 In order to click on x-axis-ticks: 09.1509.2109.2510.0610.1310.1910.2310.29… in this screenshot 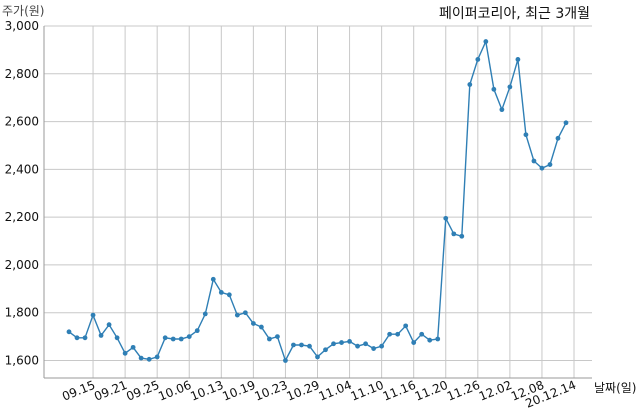, I will do `click(319, 394)`.